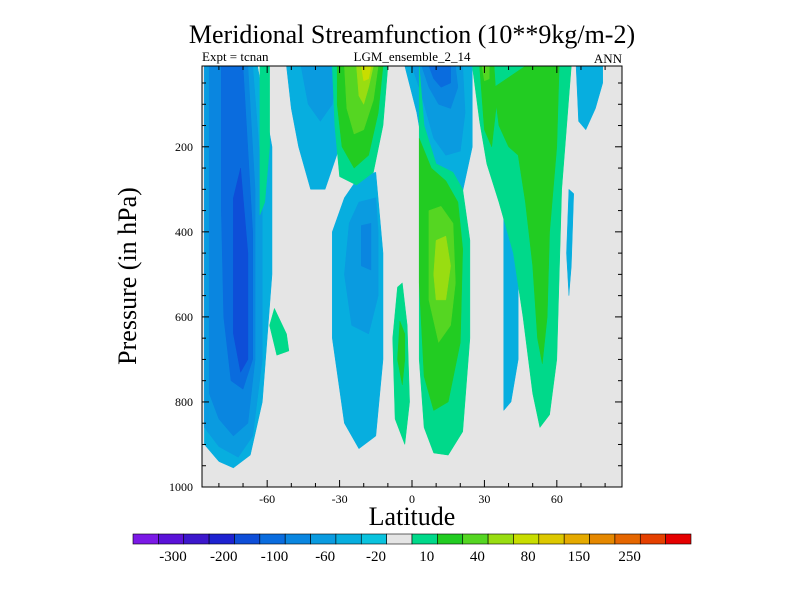  What do you see at coordinates (477, 557) in the screenshot?
I see `colorbar-label: 40` at bounding box center [477, 557].